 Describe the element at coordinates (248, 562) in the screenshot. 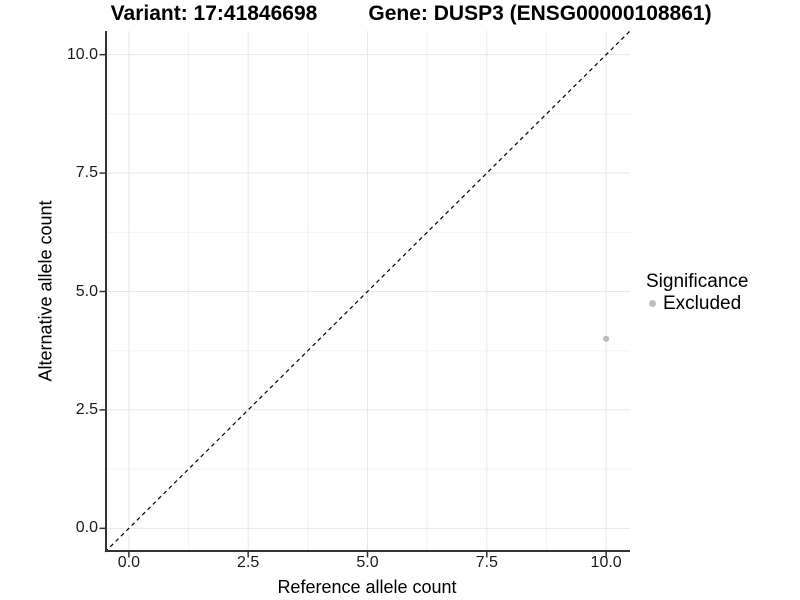

I see `x-tick-label: 2.5` at that location.